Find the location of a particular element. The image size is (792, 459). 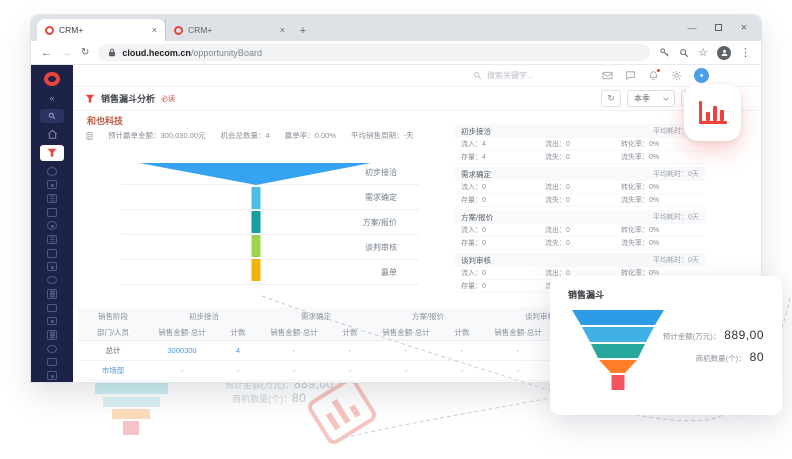

url-path: /opportunityBoard is located at coordinates (226, 52).